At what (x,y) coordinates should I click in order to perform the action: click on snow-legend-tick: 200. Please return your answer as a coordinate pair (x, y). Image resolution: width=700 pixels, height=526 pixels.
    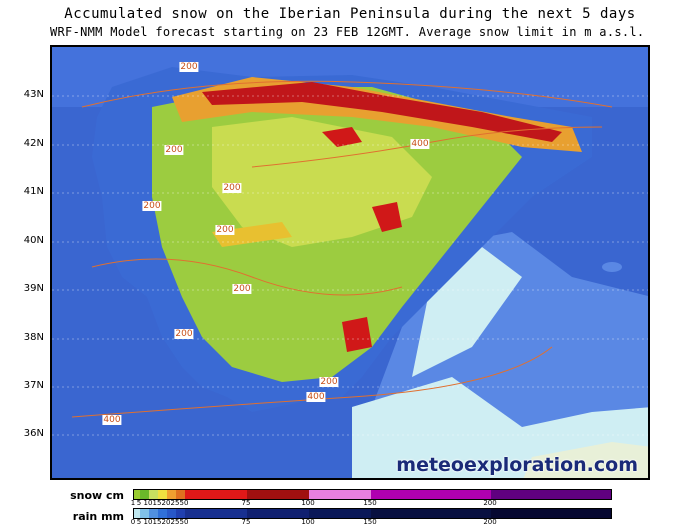
    Looking at the image, I should click on (490, 503).